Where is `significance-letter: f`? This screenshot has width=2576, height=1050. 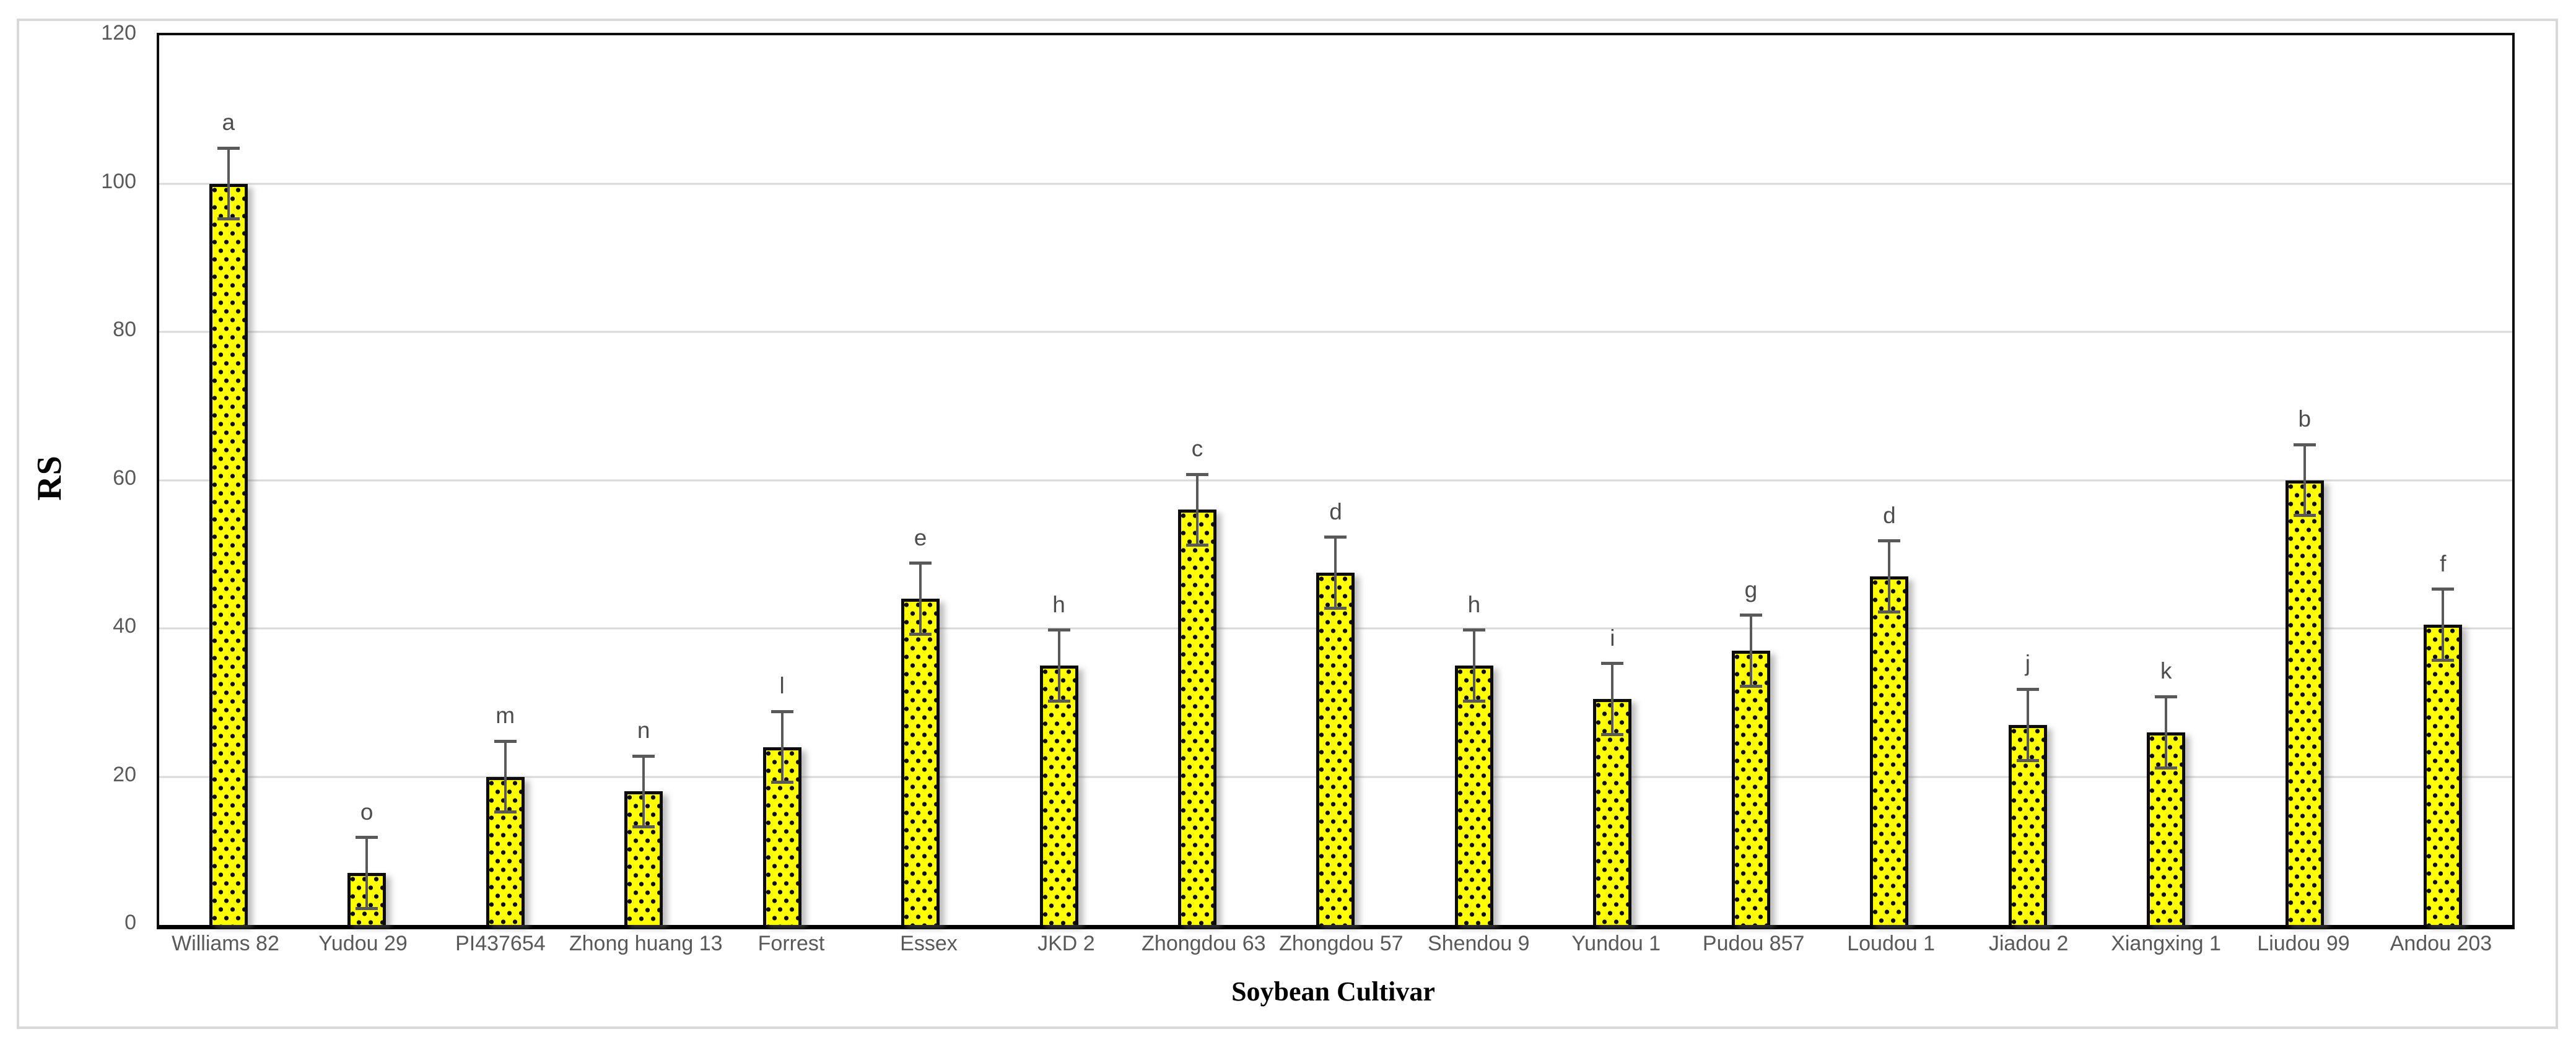 significance-letter: f is located at coordinates (2443, 563).